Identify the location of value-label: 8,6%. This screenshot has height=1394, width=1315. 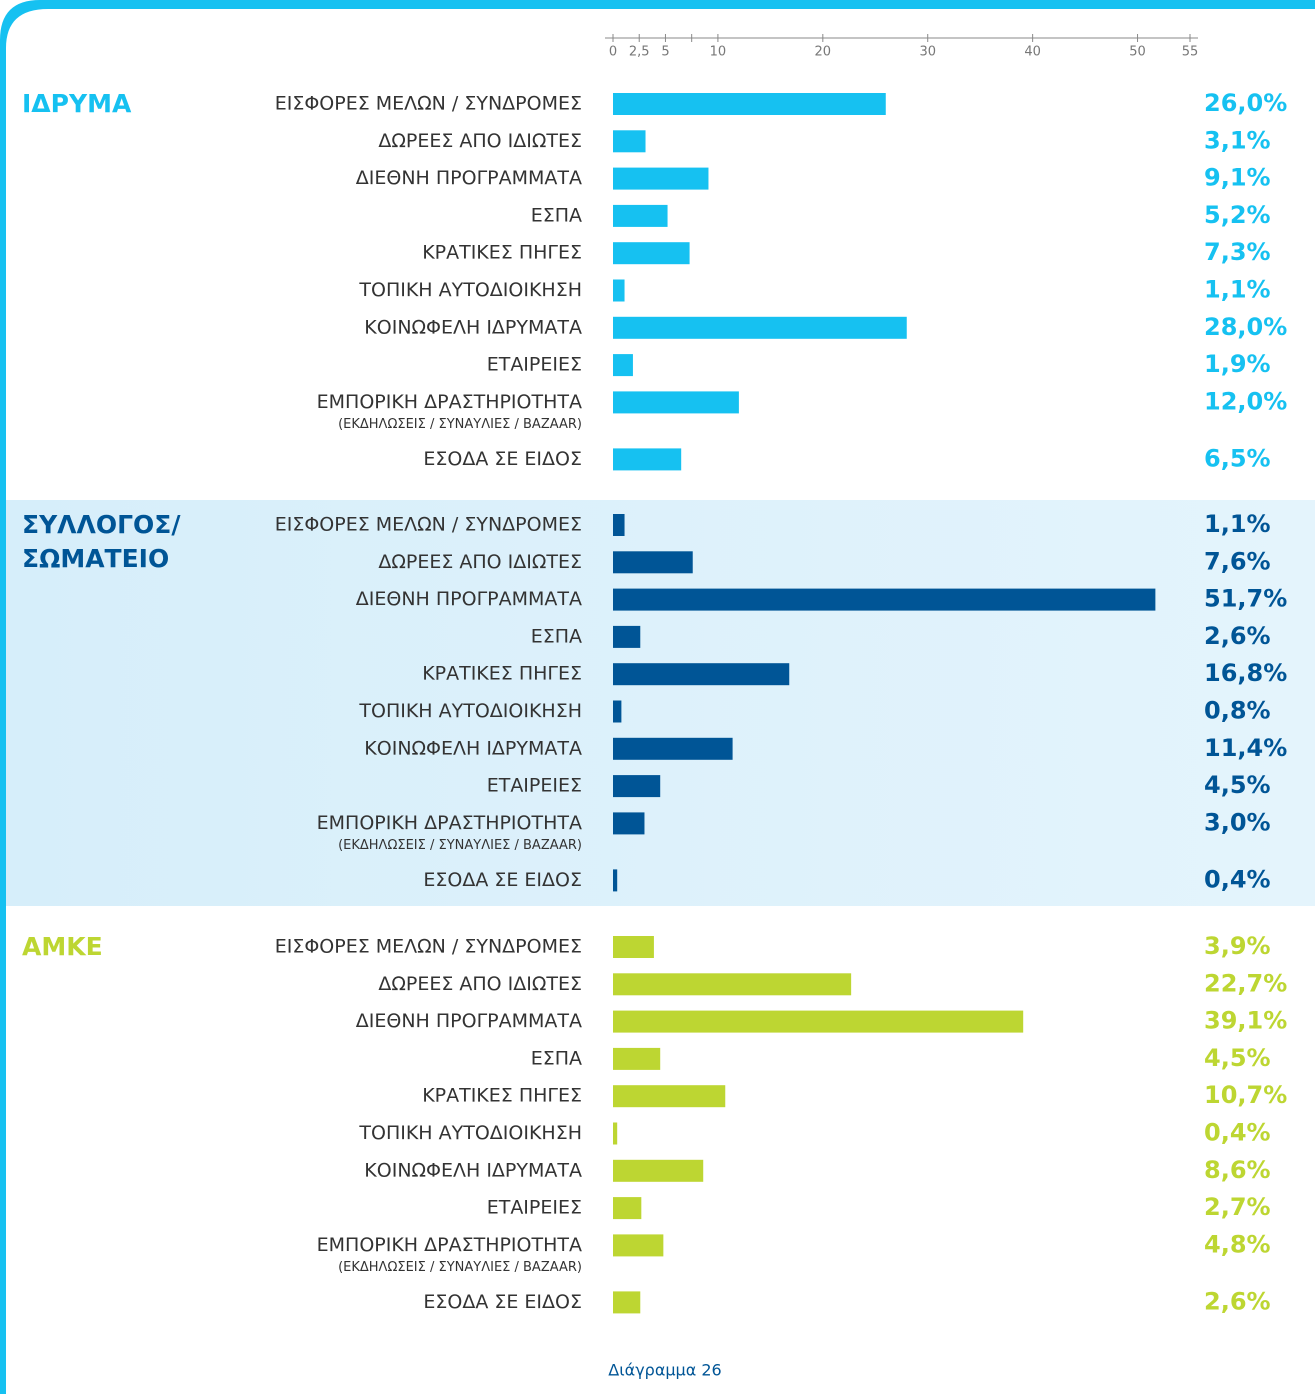
(1237, 1170).